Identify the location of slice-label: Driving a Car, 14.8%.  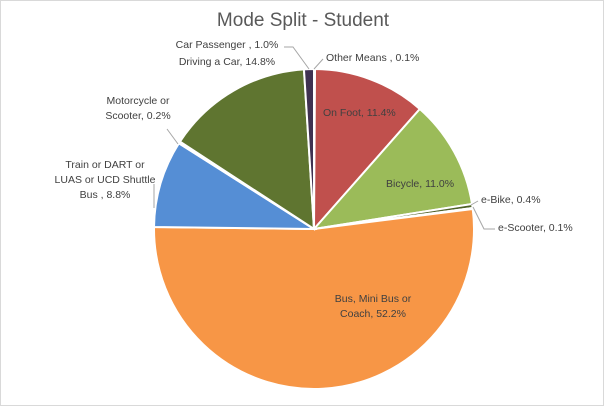
(227, 62).